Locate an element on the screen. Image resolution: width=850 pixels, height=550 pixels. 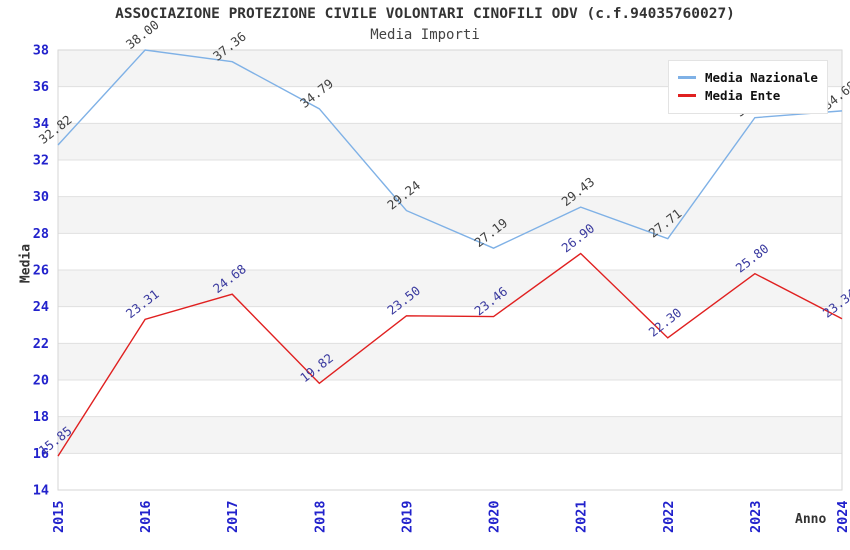
legend-label-media-nazionale: Media Nazionale is located at coordinates (761, 77).